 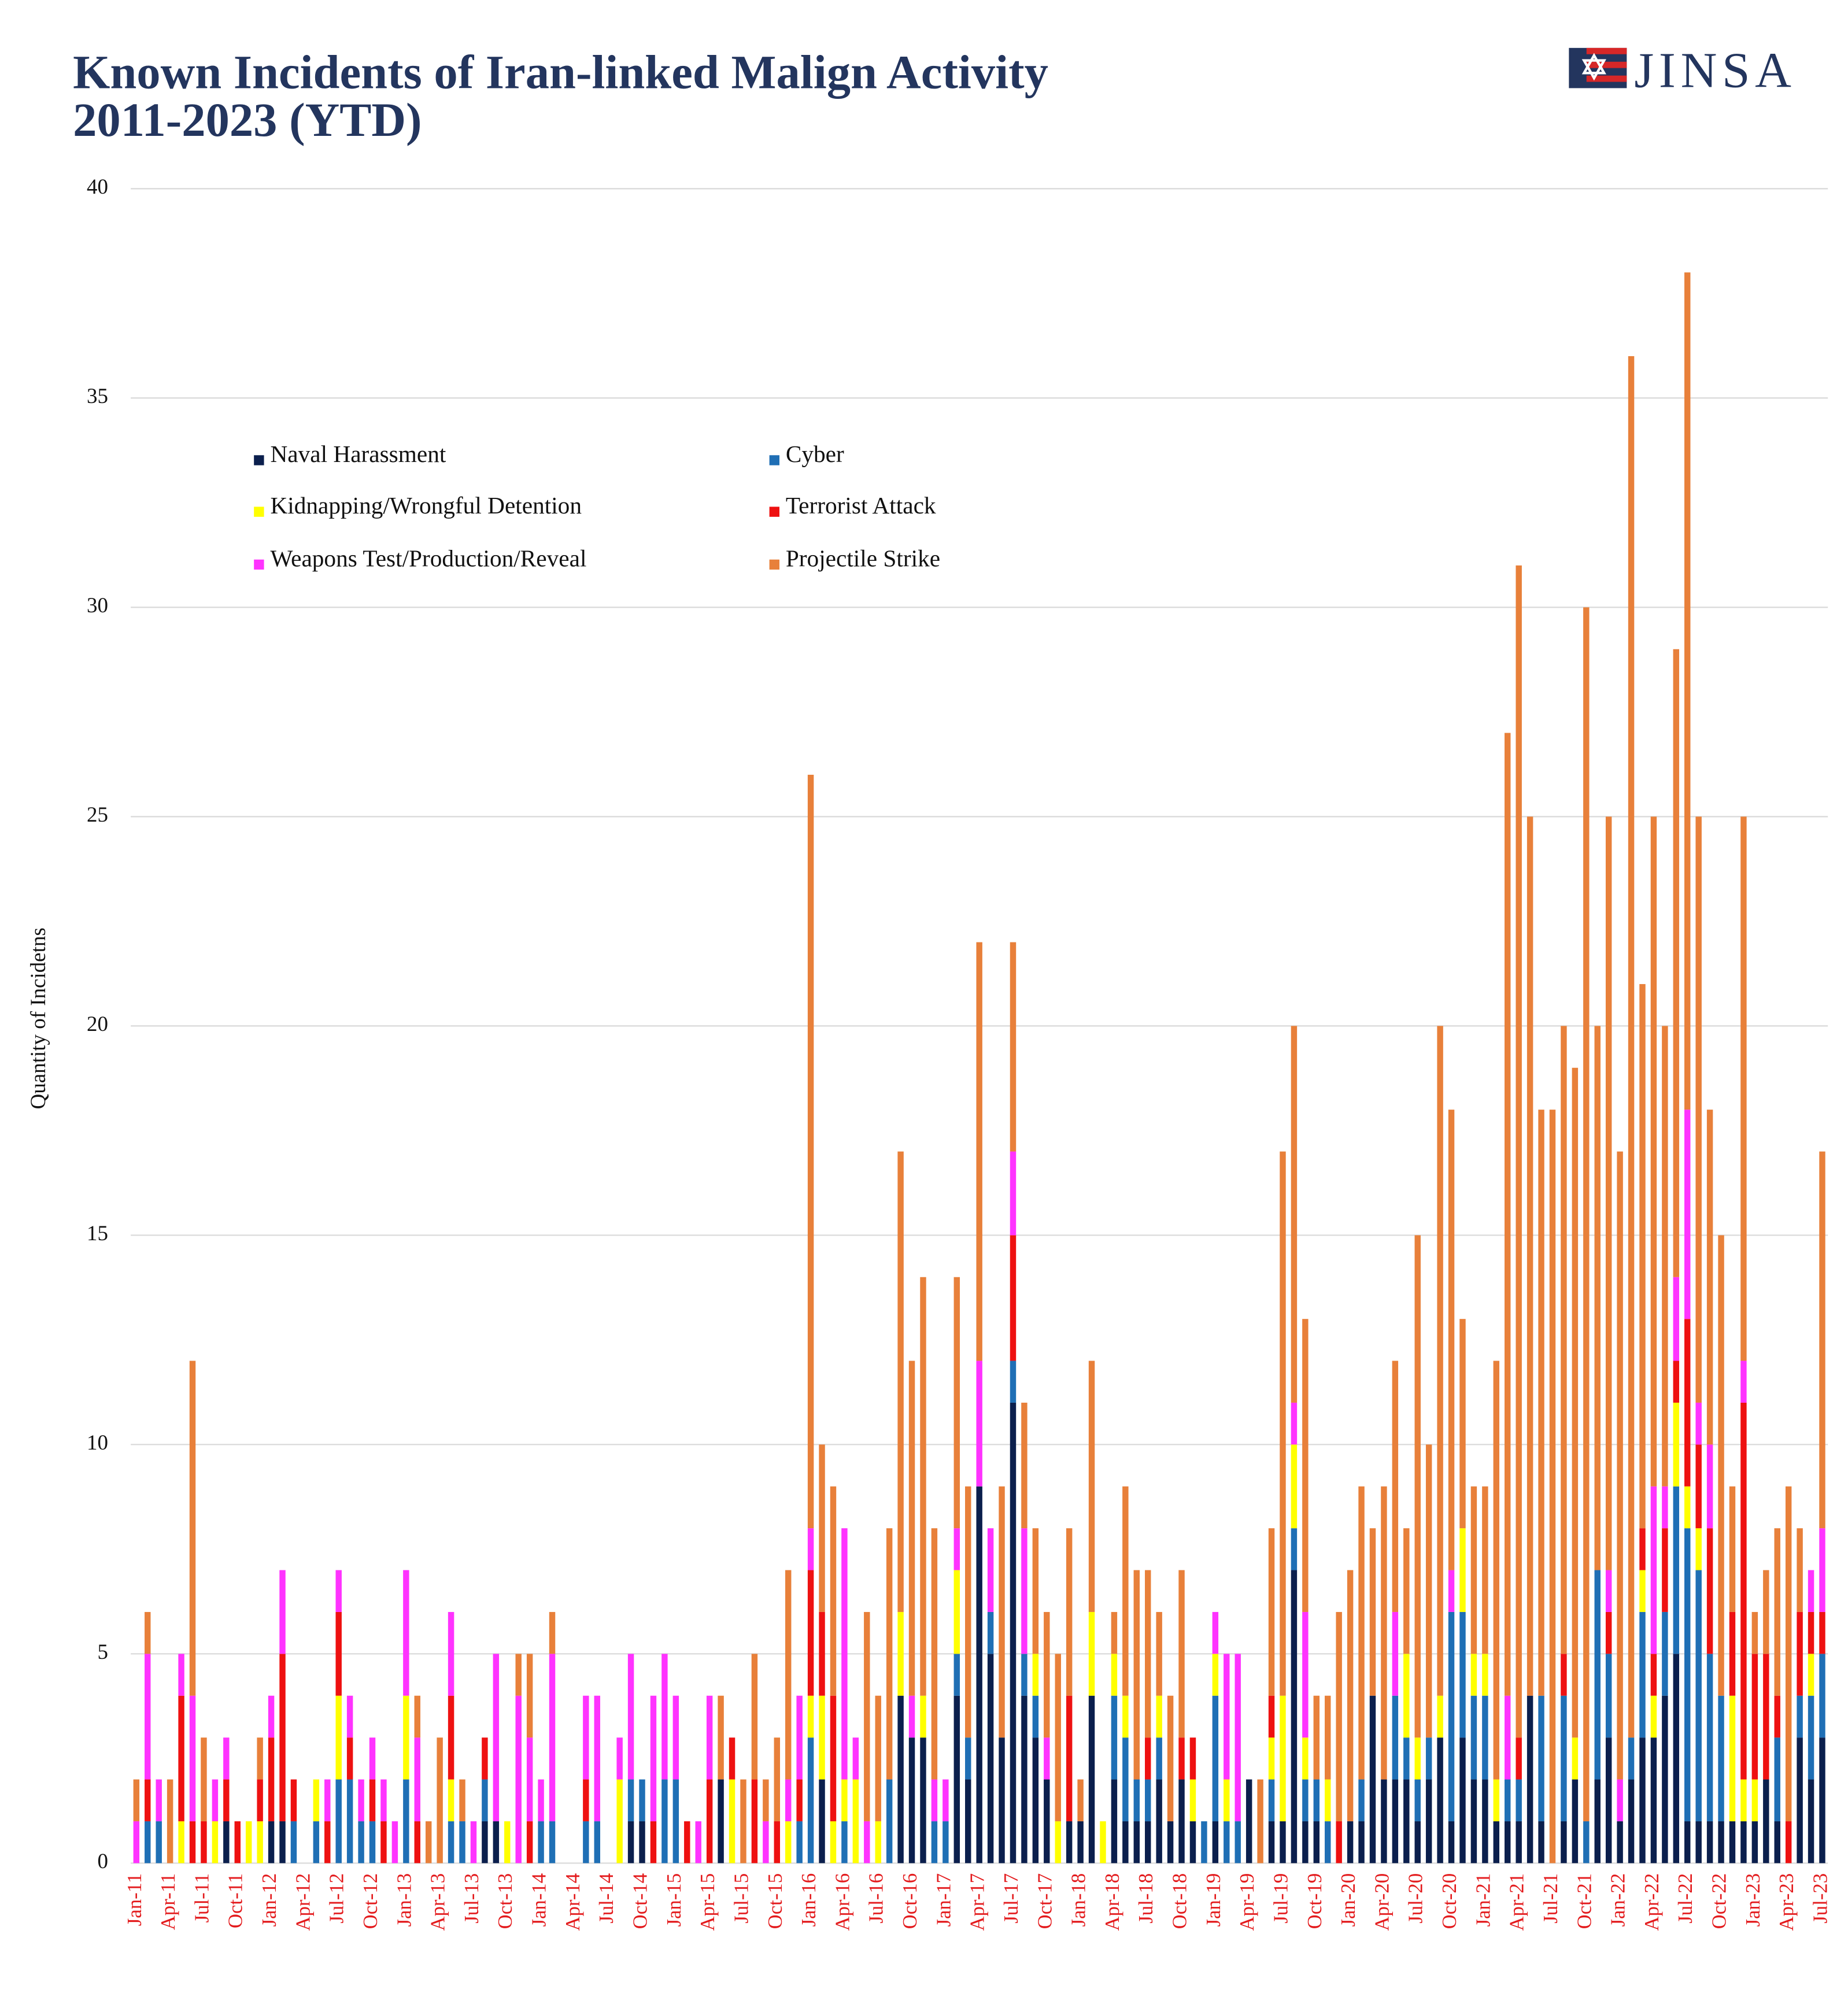 What do you see at coordinates (1483, 1900) in the screenshot?
I see `x-tick-label: Jan-21` at bounding box center [1483, 1900].